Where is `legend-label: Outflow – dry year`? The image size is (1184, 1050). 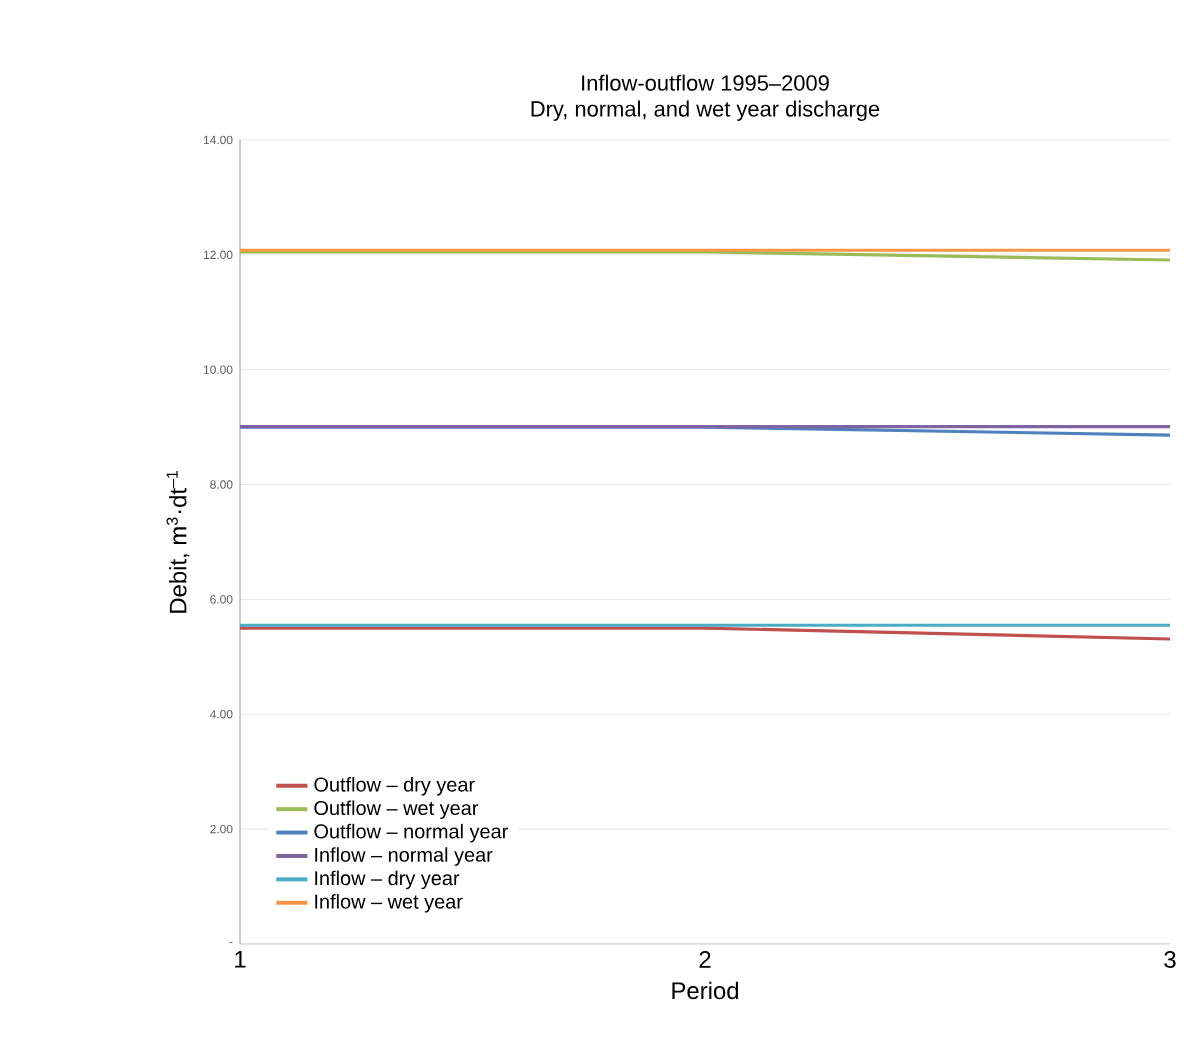 legend-label: Outflow – dry year is located at coordinates (394, 786).